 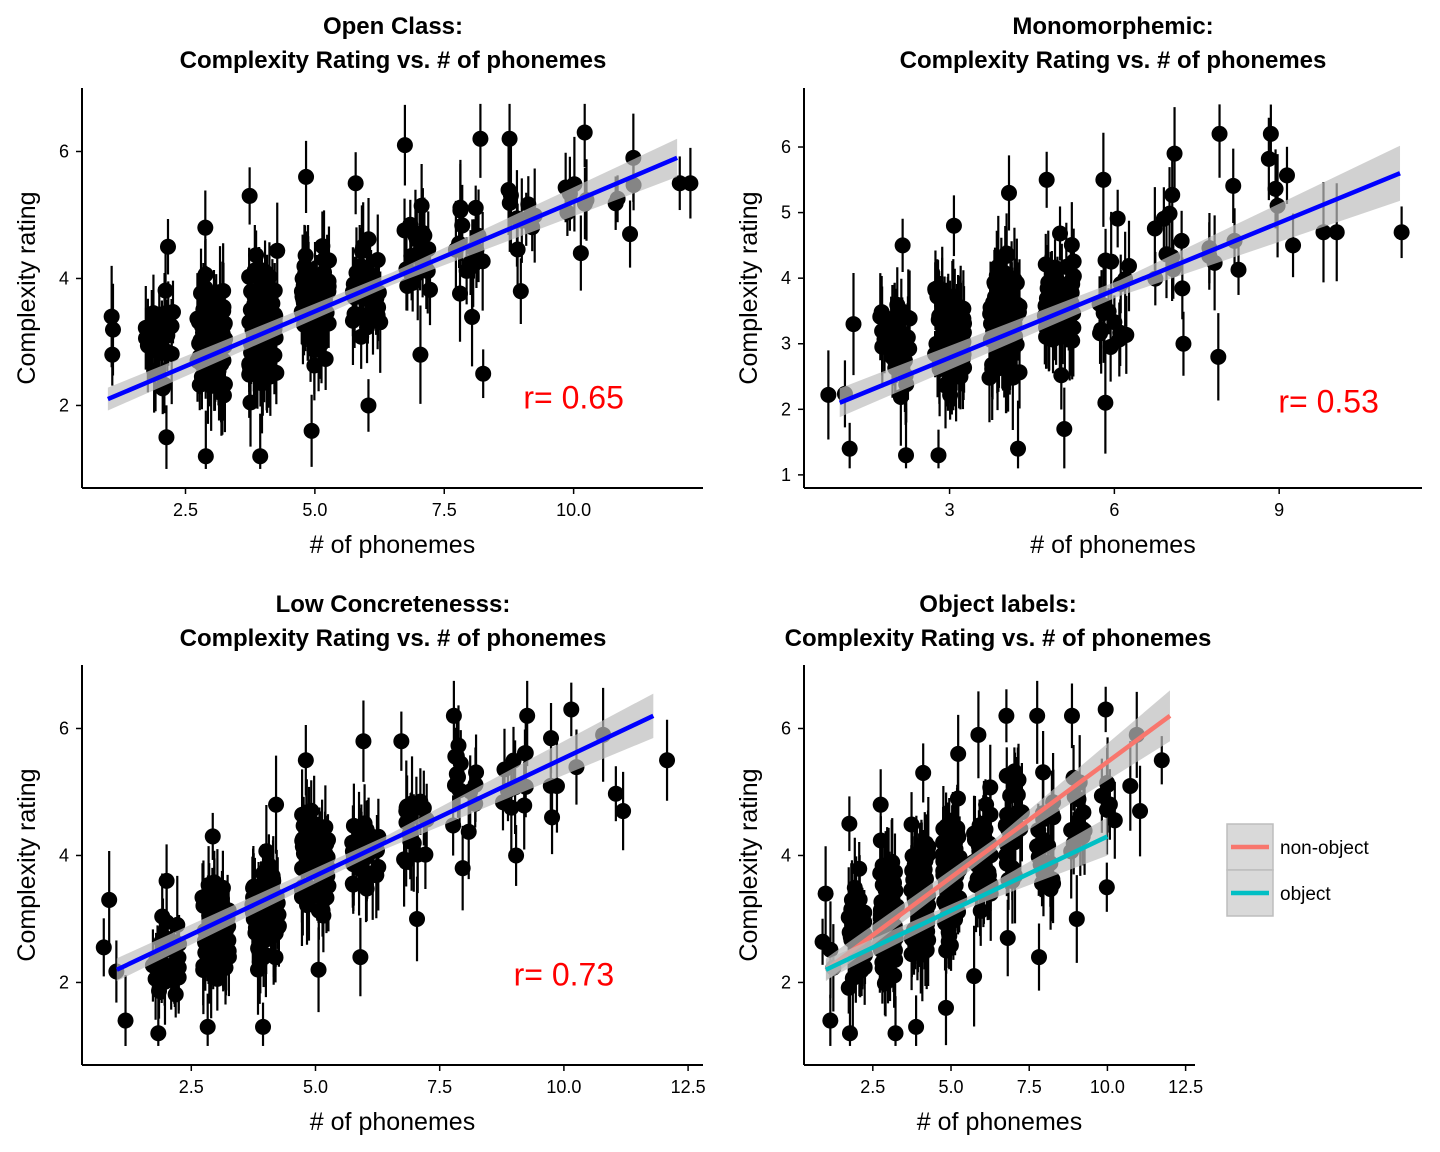 What do you see at coordinates (786, 213) in the screenshot?
I see `y-tick-label: 5` at bounding box center [786, 213].